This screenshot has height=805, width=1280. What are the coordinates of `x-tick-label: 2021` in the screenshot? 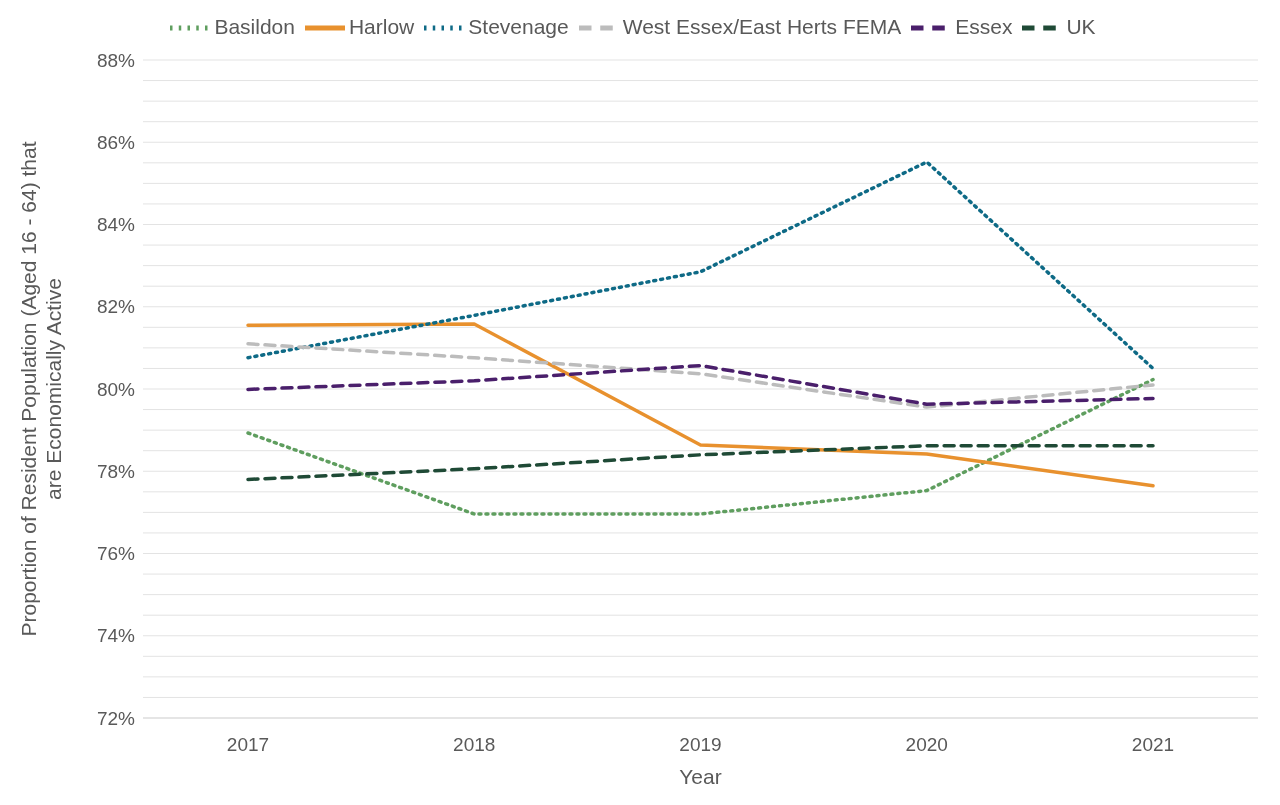 It's located at (1153, 745).